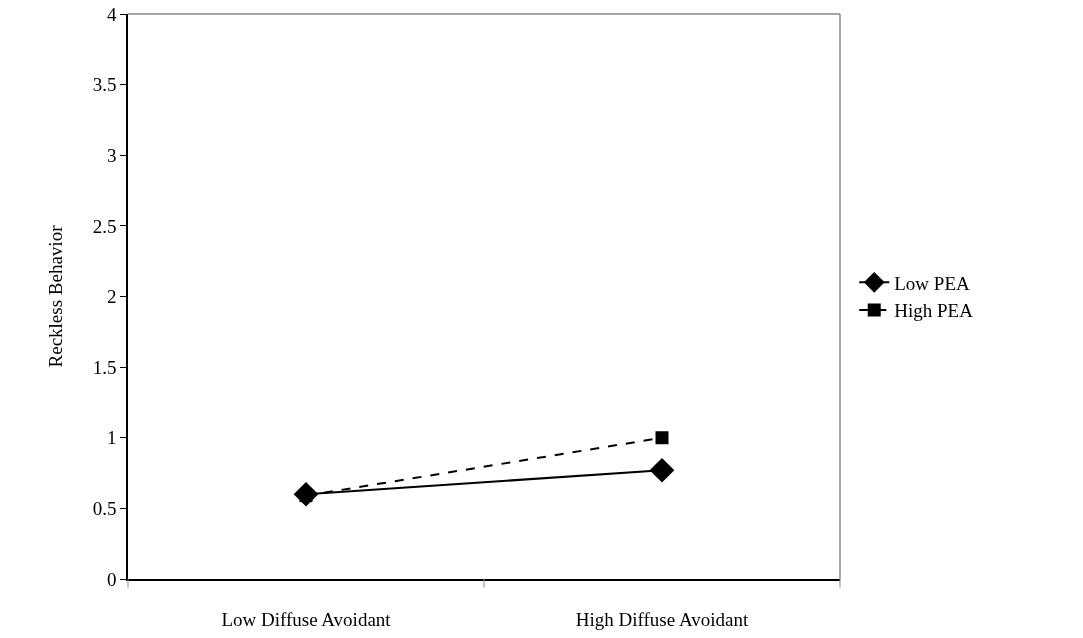  What do you see at coordinates (932, 283) in the screenshot?
I see `legend-label: Low PEA` at bounding box center [932, 283].